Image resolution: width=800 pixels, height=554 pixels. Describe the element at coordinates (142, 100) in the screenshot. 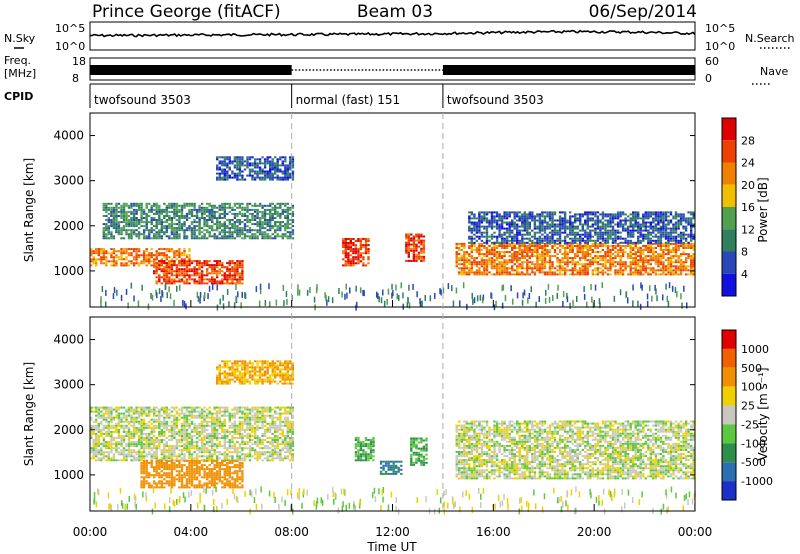

I see `cpid-segment-0: twofsound 3503` at that location.